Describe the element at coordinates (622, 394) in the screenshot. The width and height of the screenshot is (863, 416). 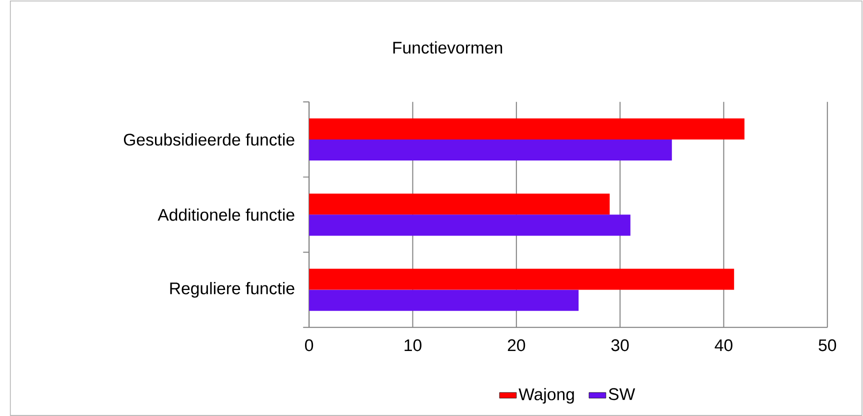
I see `legend-label: SW` at that location.